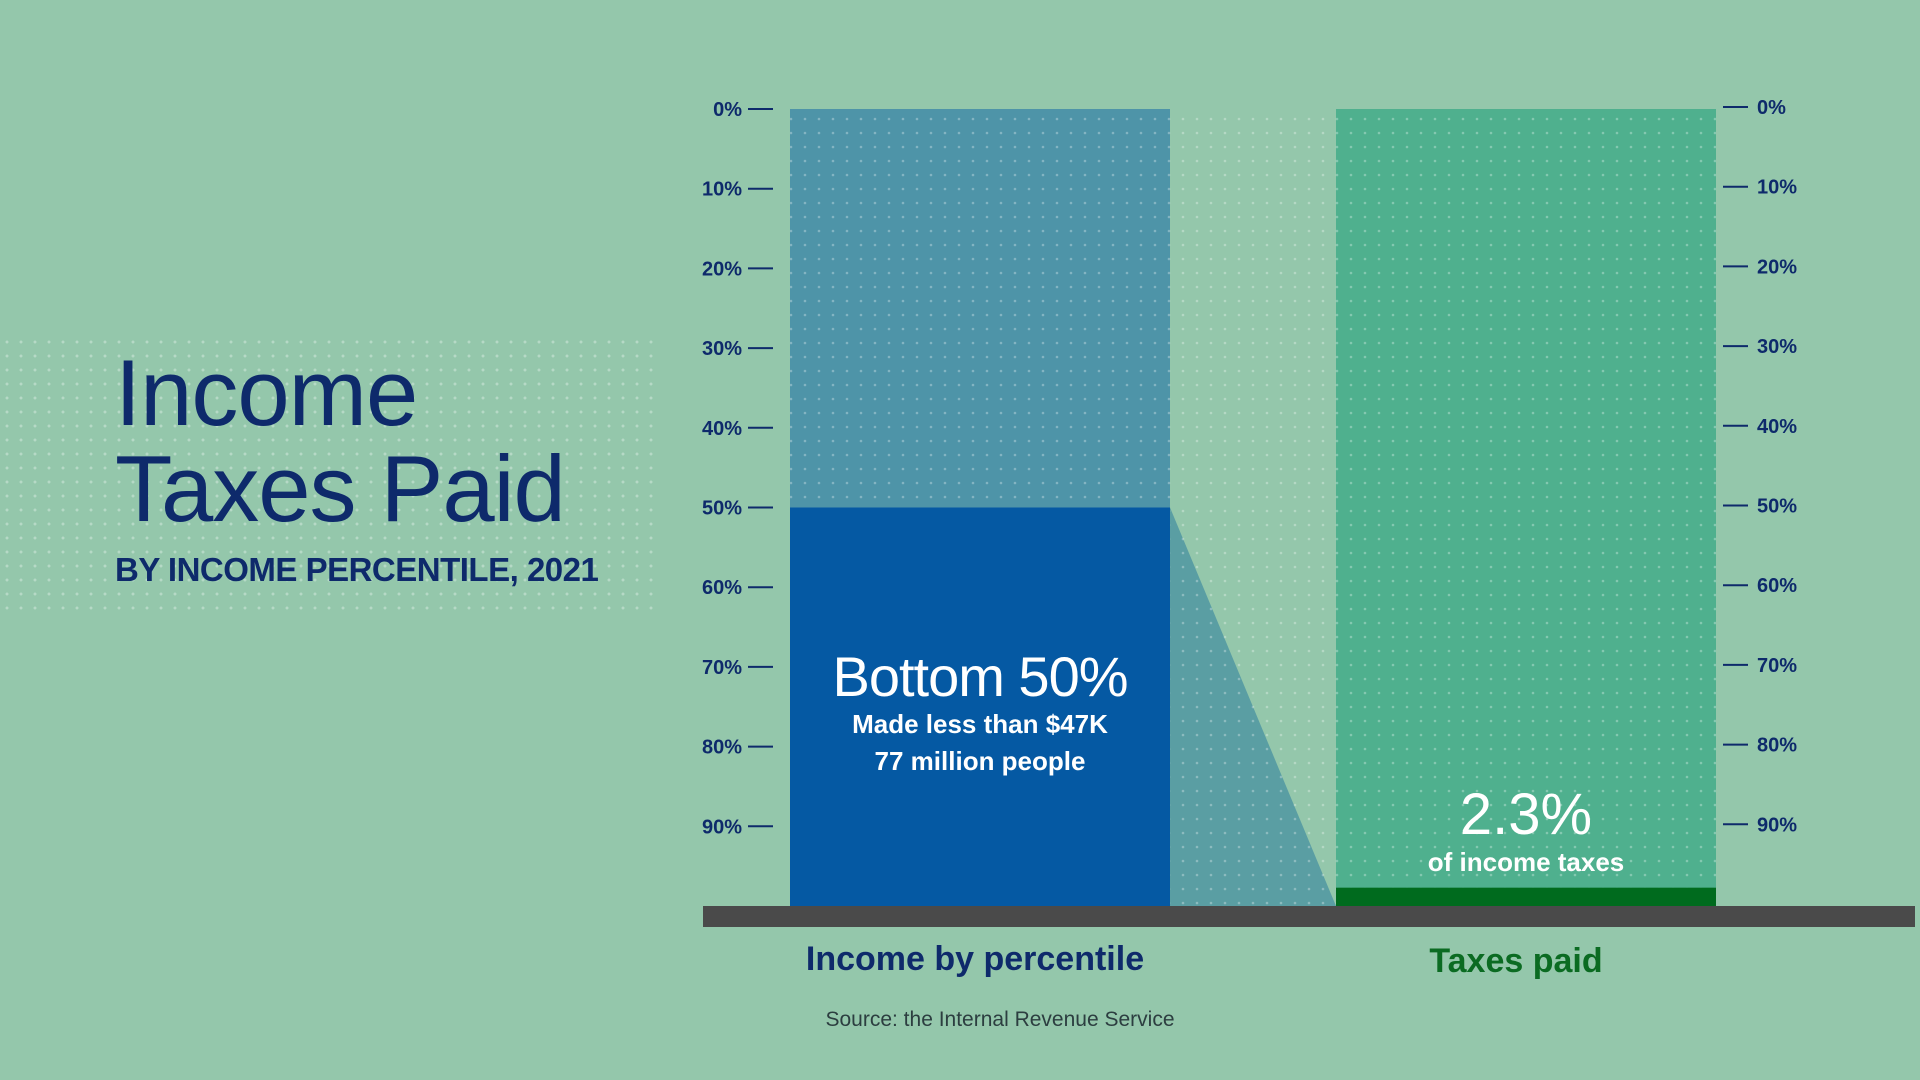 The width and height of the screenshot is (1920, 1080). I want to click on source-note: Source: the Internal Revenue Service, so click(960, 1020).